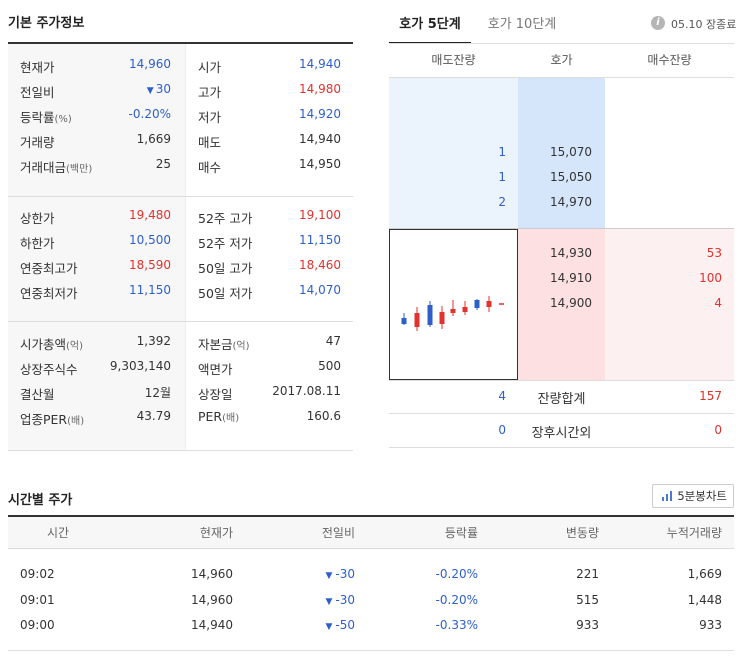  I want to click on after-hours-ask-qty: 0, so click(502, 430).